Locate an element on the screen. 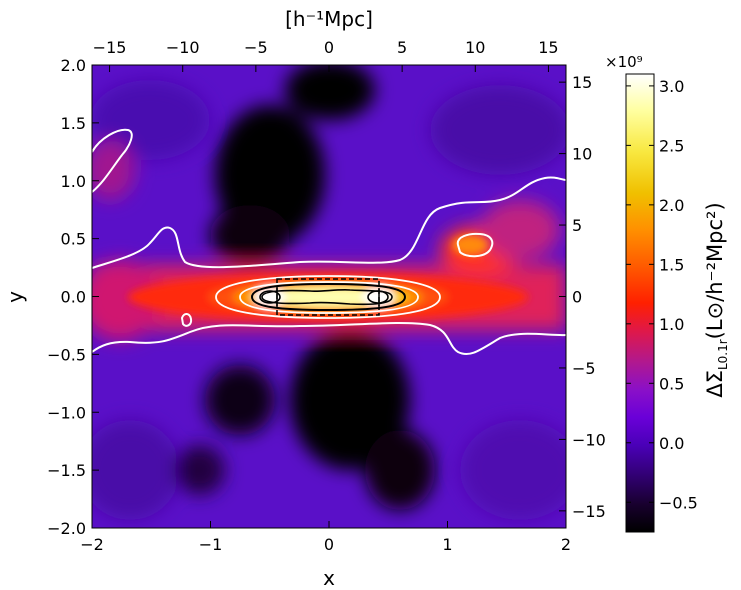 The image size is (741, 590). colorbar-tick-label: 2.5 is located at coordinates (671, 145).